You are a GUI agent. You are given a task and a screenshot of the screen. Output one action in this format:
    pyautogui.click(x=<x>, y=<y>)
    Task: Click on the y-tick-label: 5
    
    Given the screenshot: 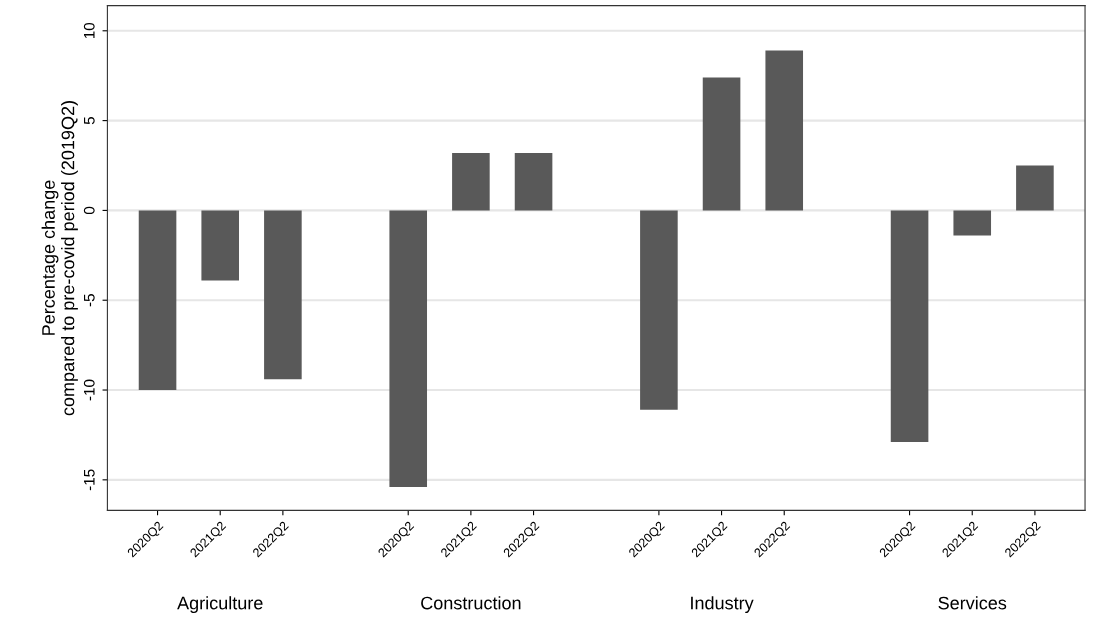 What is the action you would take?
    pyautogui.click(x=89, y=120)
    